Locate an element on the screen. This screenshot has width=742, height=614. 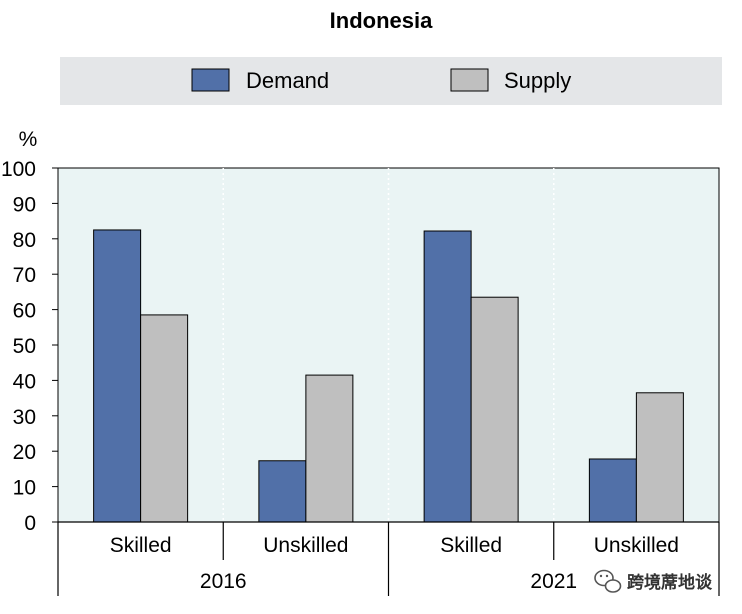
wechat-icon is located at coordinates (608, 581).